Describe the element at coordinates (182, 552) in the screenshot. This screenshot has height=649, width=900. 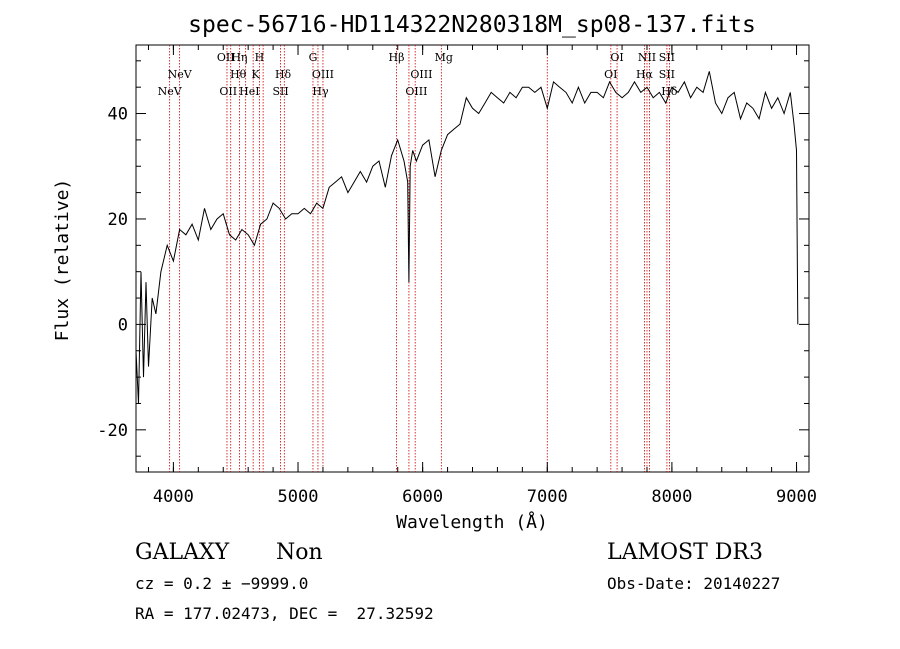
I see `object-class: GALAXY` at that location.